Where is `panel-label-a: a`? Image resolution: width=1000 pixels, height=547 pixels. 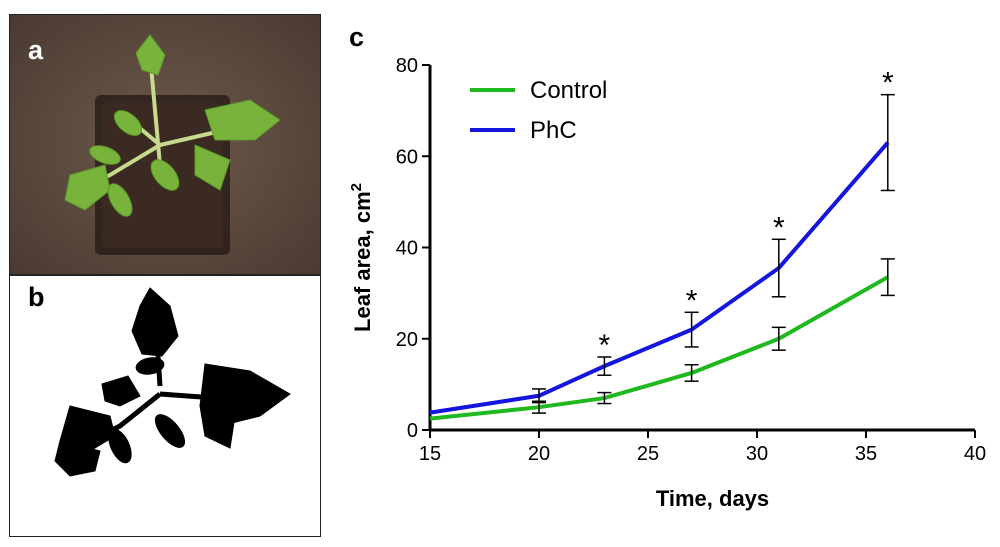 panel-label-a: a is located at coordinates (36, 50).